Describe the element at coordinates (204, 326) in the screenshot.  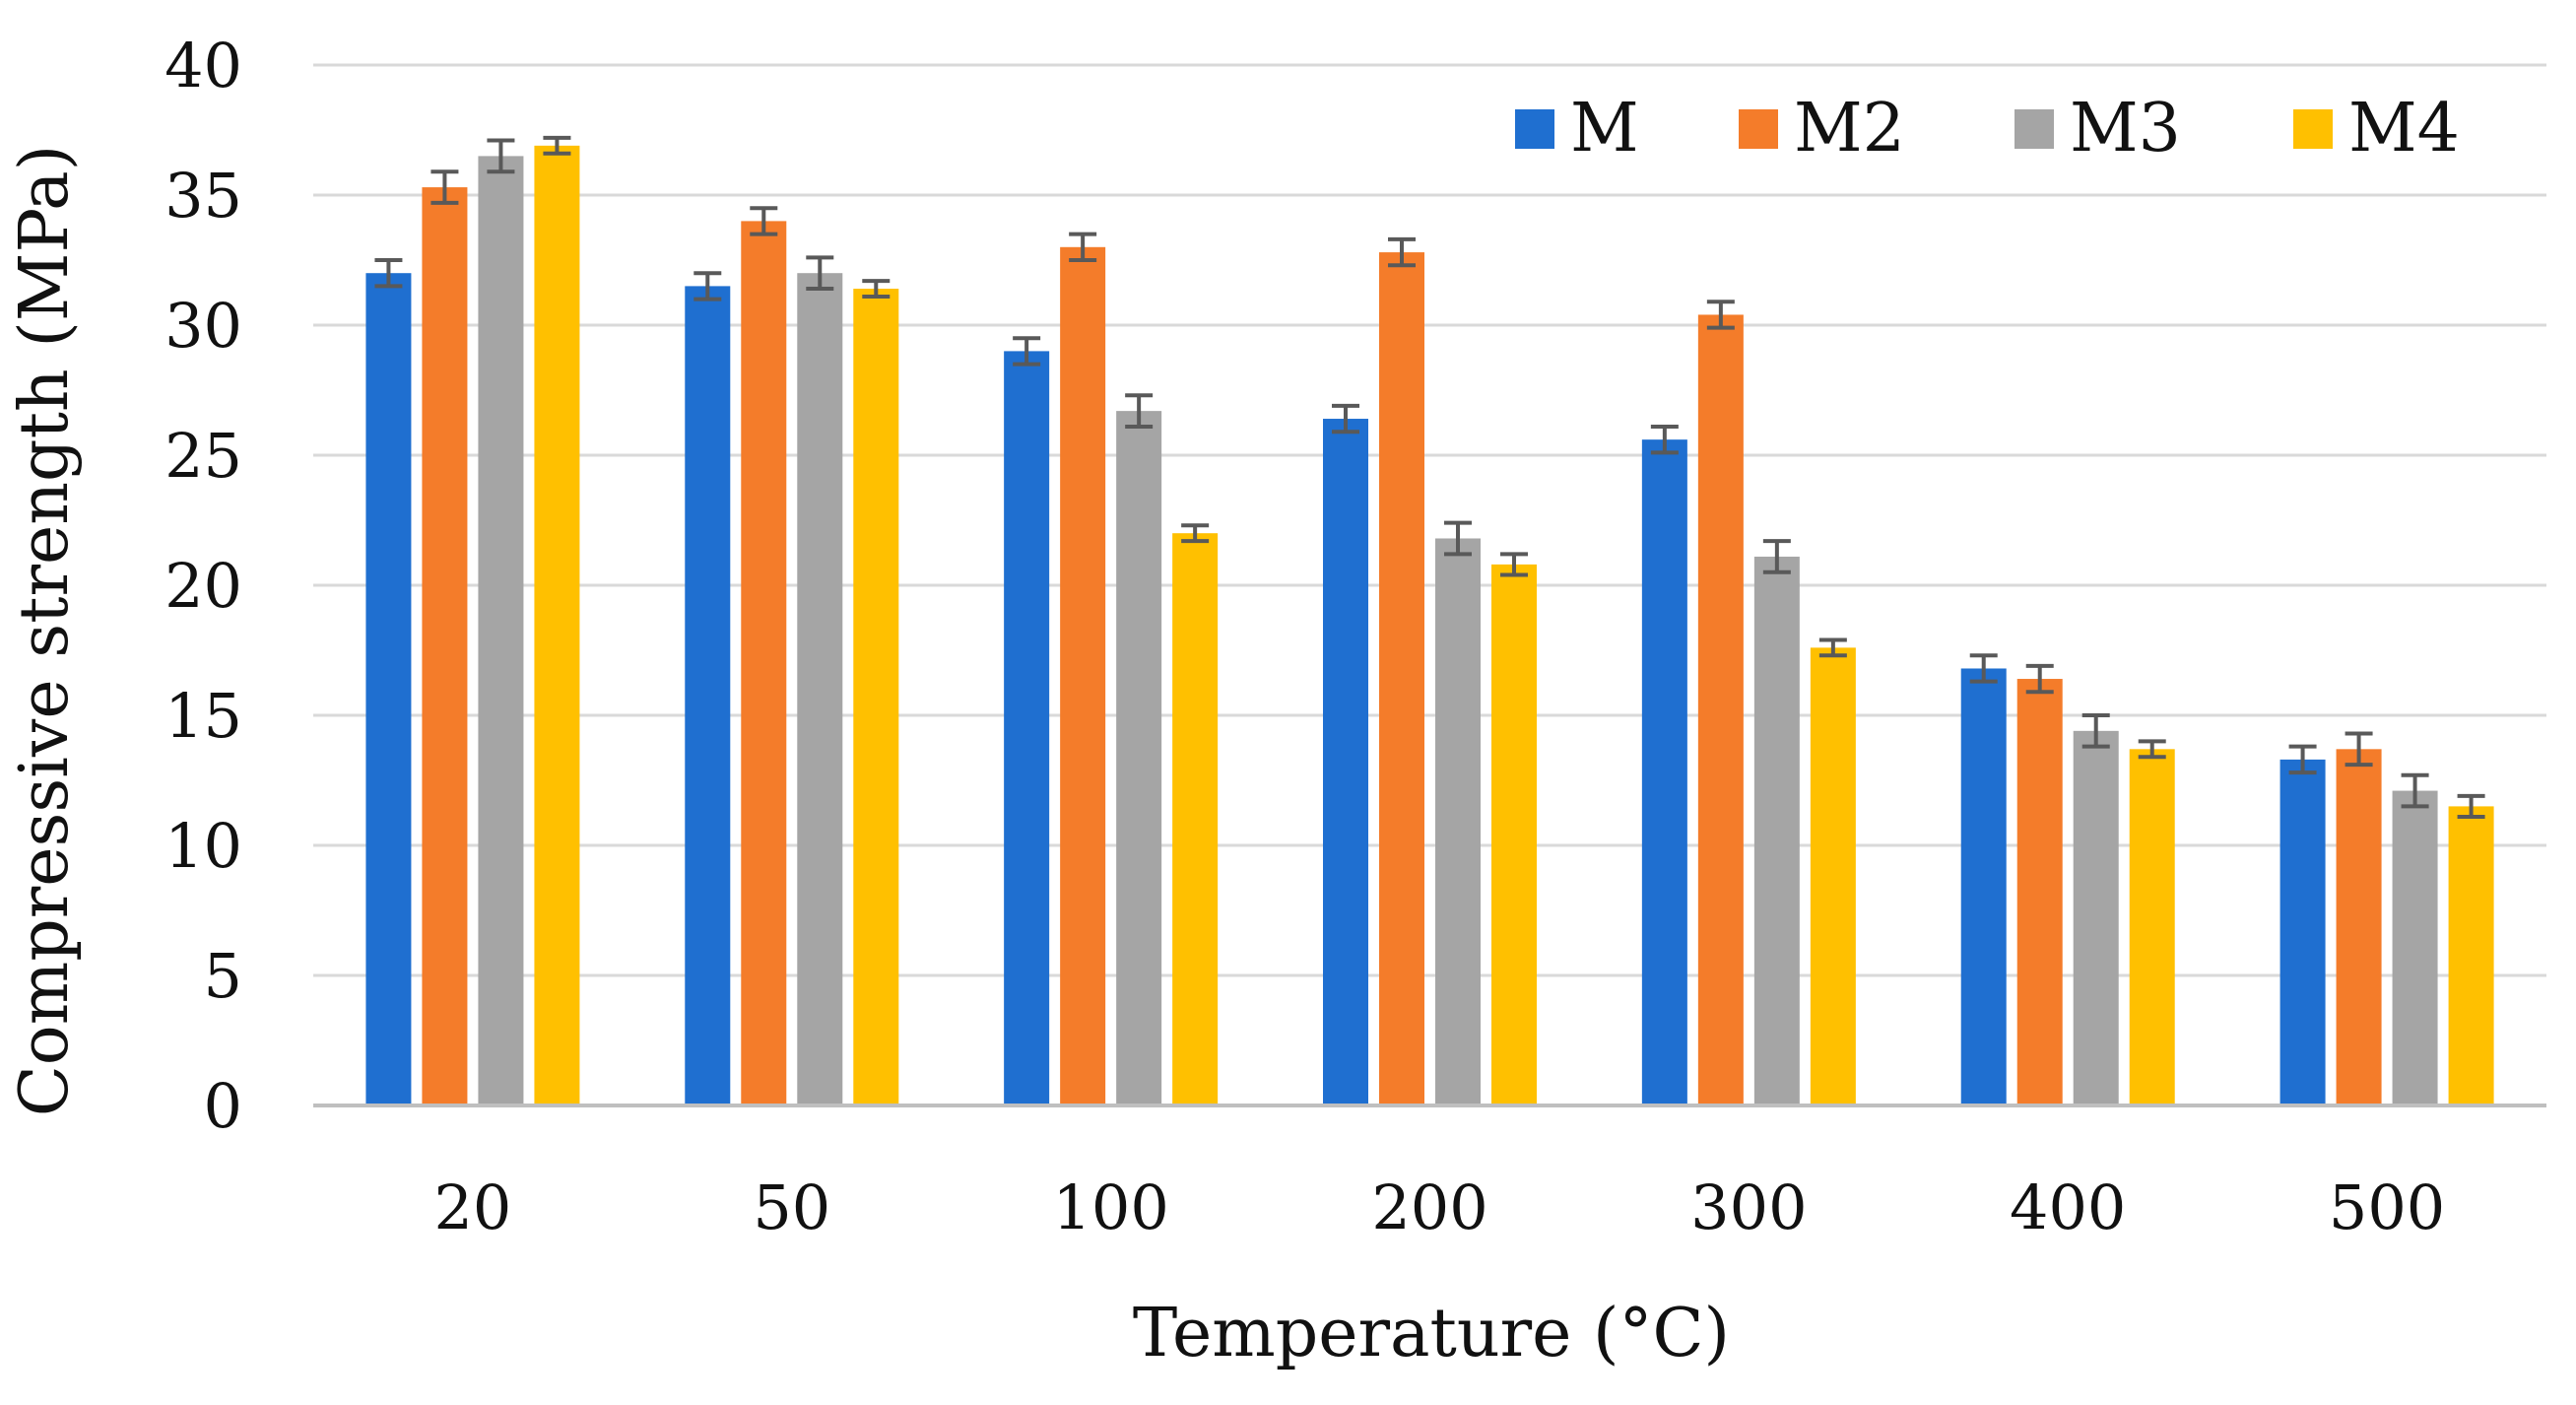
I see `y-tick-label: 30` at that location.